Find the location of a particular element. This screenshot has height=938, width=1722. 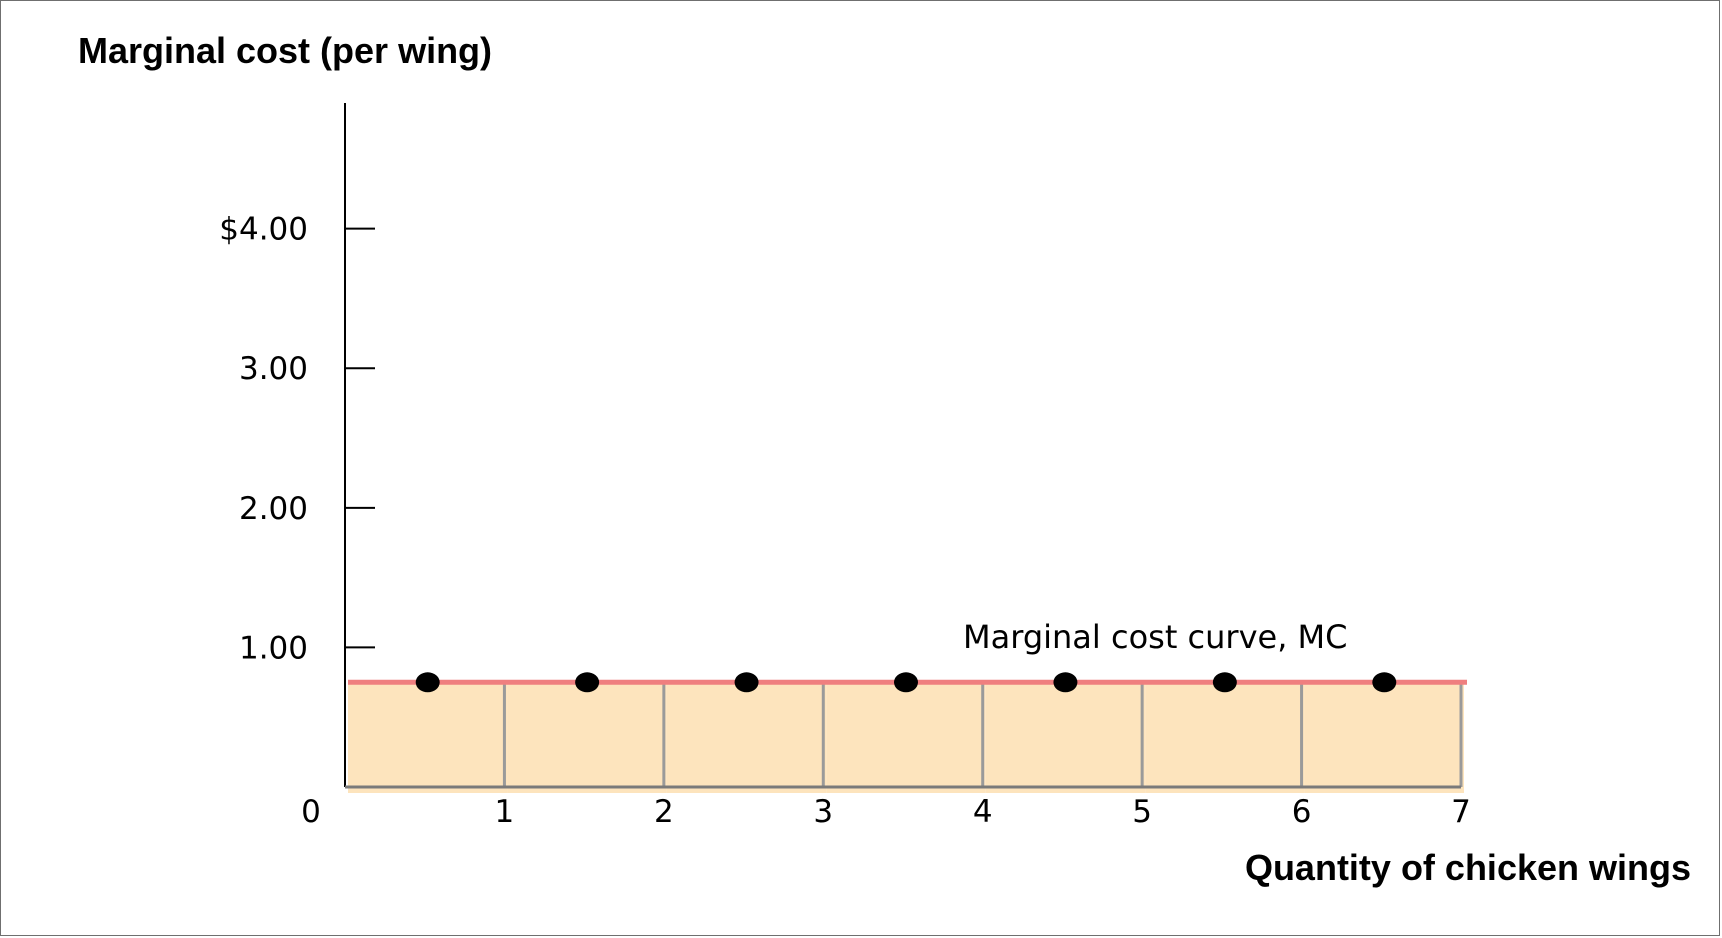

x-tick-label-2: 2 is located at coordinates (664, 812).